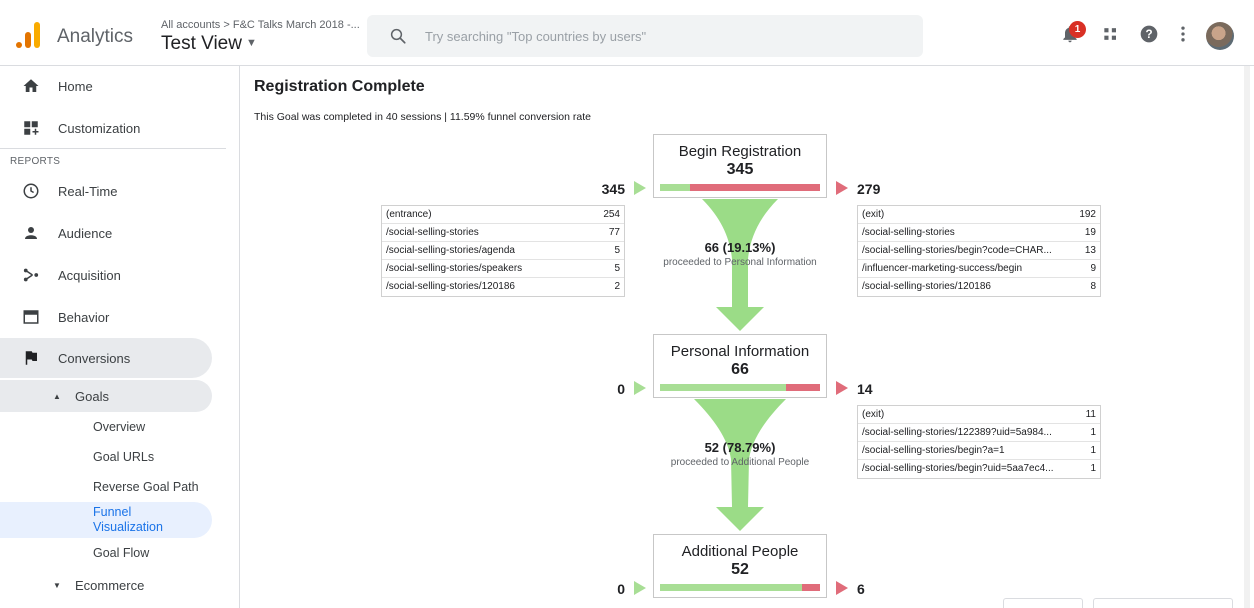  I want to click on page-value: 11, so click(1090, 414).